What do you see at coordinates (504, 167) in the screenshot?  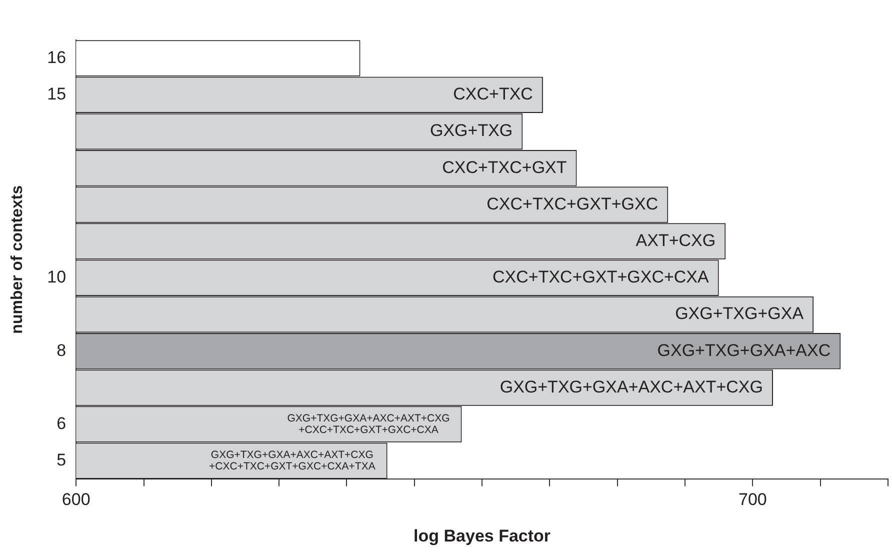 I see `data-label: CXC+TXC+GXT` at bounding box center [504, 167].